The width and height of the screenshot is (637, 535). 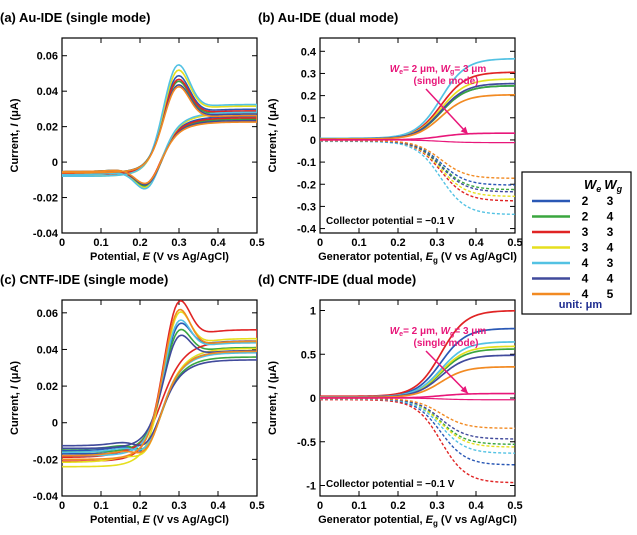 What do you see at coordinates (435, 523) in the screenshot?
I see `x-axis-label-subscript: g` at bounding box center [435, 523].